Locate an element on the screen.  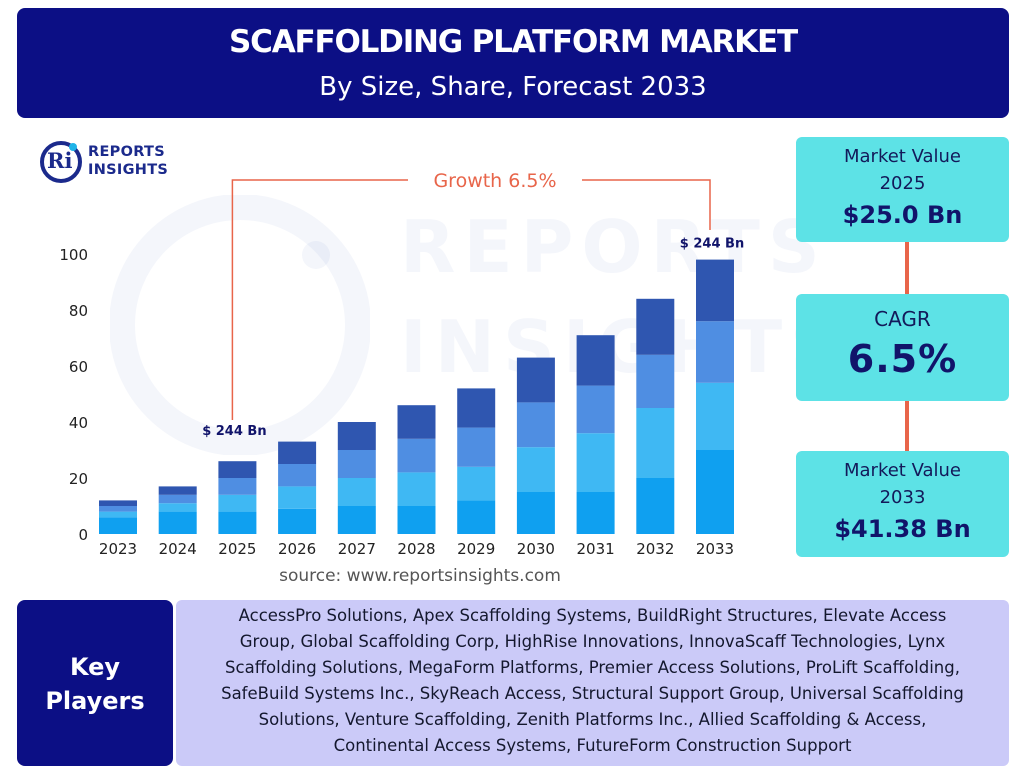
x-tick-label: 2025 is located at coordinates (237, 549).